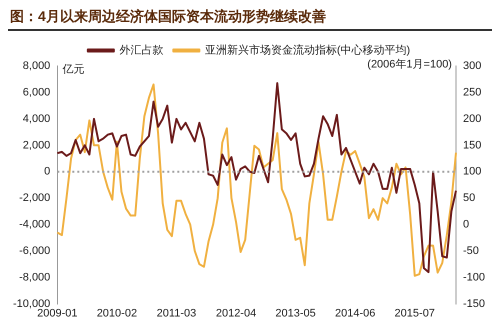  I want to click on y-tick-label: 6,000, so click(36, 92).